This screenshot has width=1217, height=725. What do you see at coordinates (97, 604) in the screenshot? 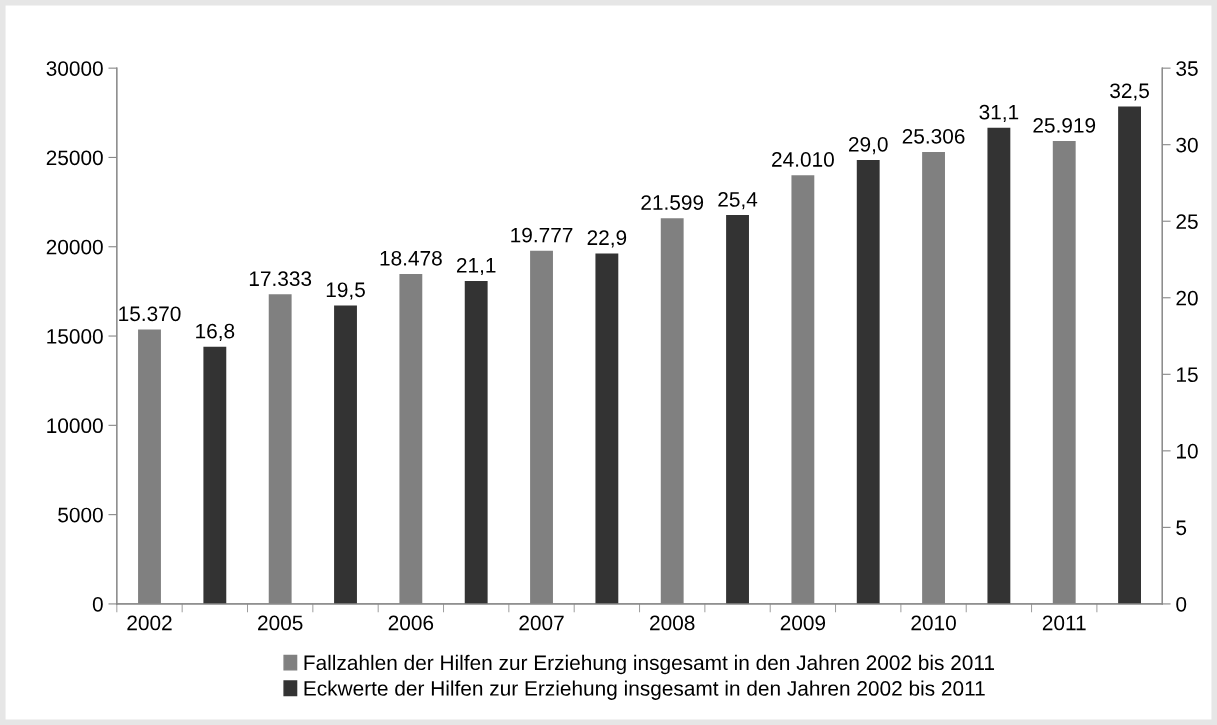
I see `y-tick-label: 0` at bounding box center [97, 604].